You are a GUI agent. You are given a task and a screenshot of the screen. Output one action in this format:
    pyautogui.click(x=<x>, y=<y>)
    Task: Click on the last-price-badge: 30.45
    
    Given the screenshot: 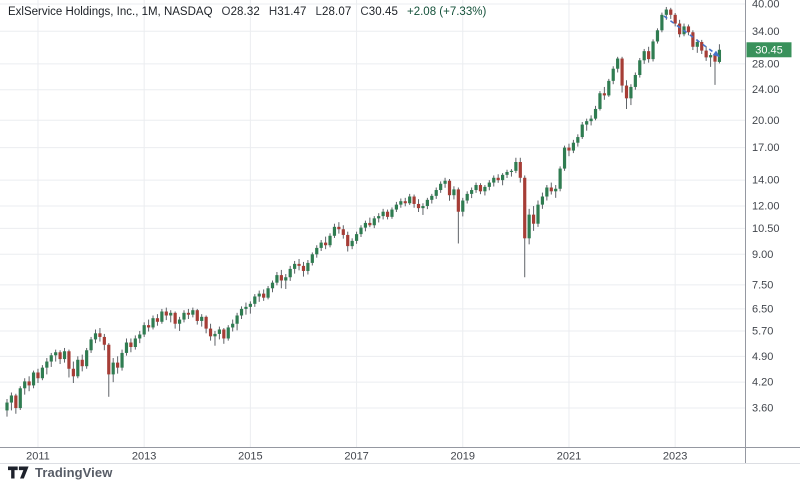 What is the action you would take?
    pyautogui.click(x=769, y=50)
    